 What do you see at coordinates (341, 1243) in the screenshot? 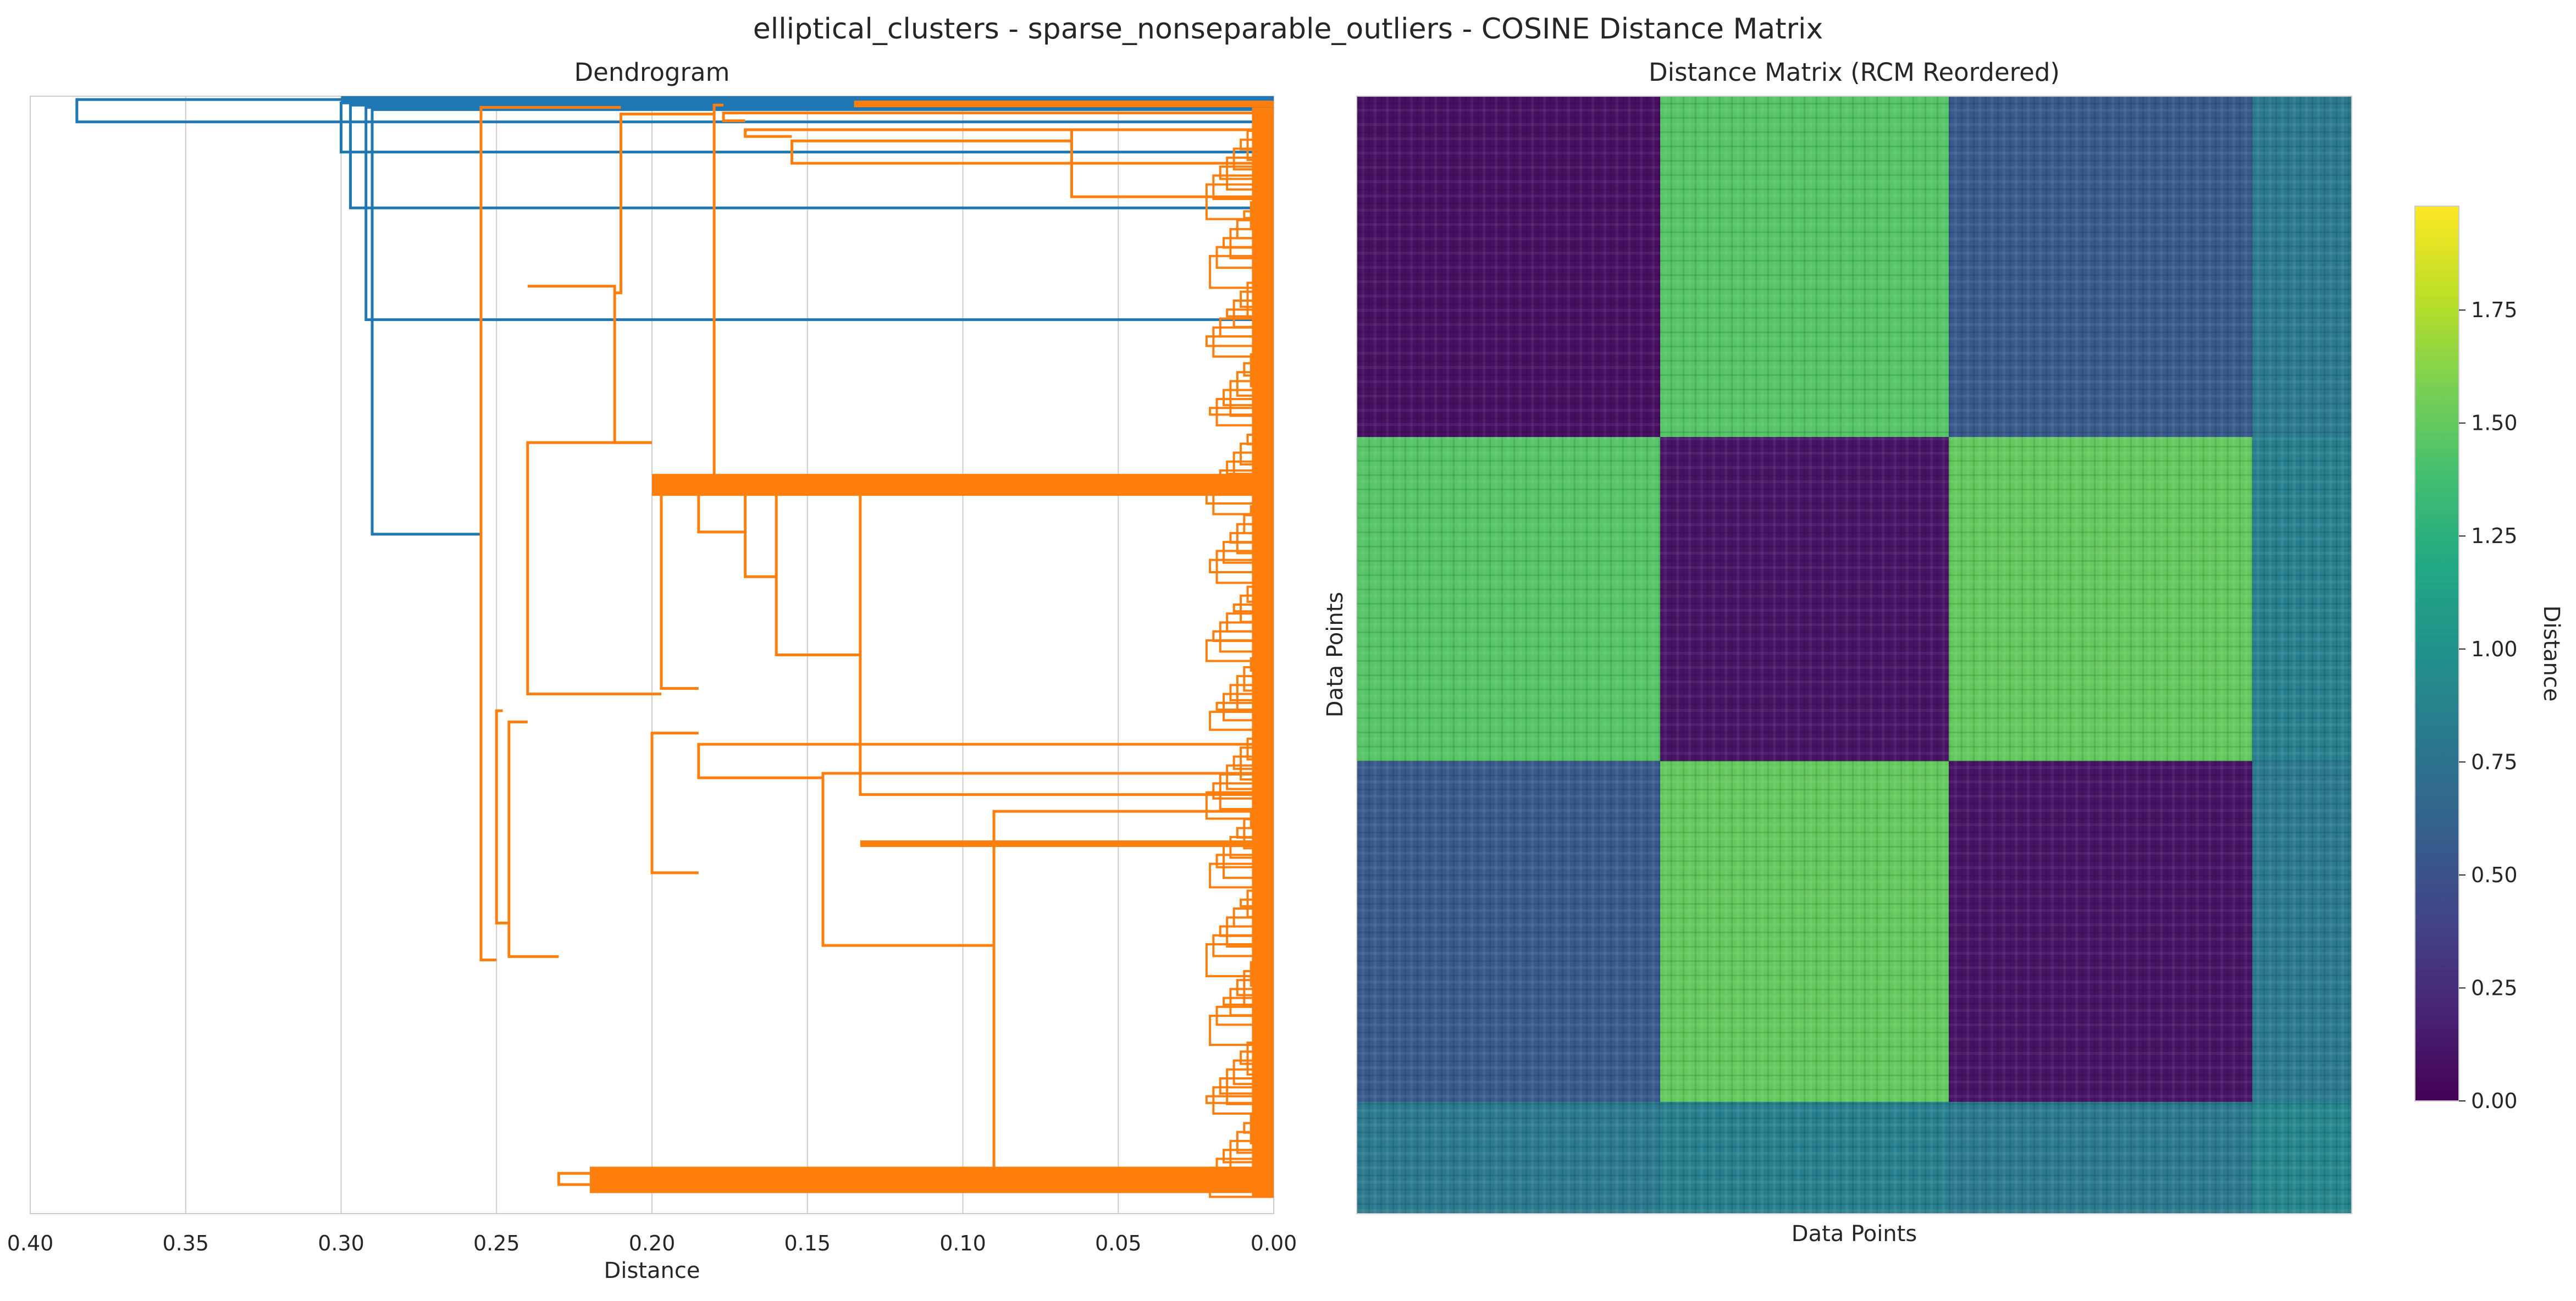
I see `dendrogram-x-tick-label: 0.30` at bounding box center [341, 1243].